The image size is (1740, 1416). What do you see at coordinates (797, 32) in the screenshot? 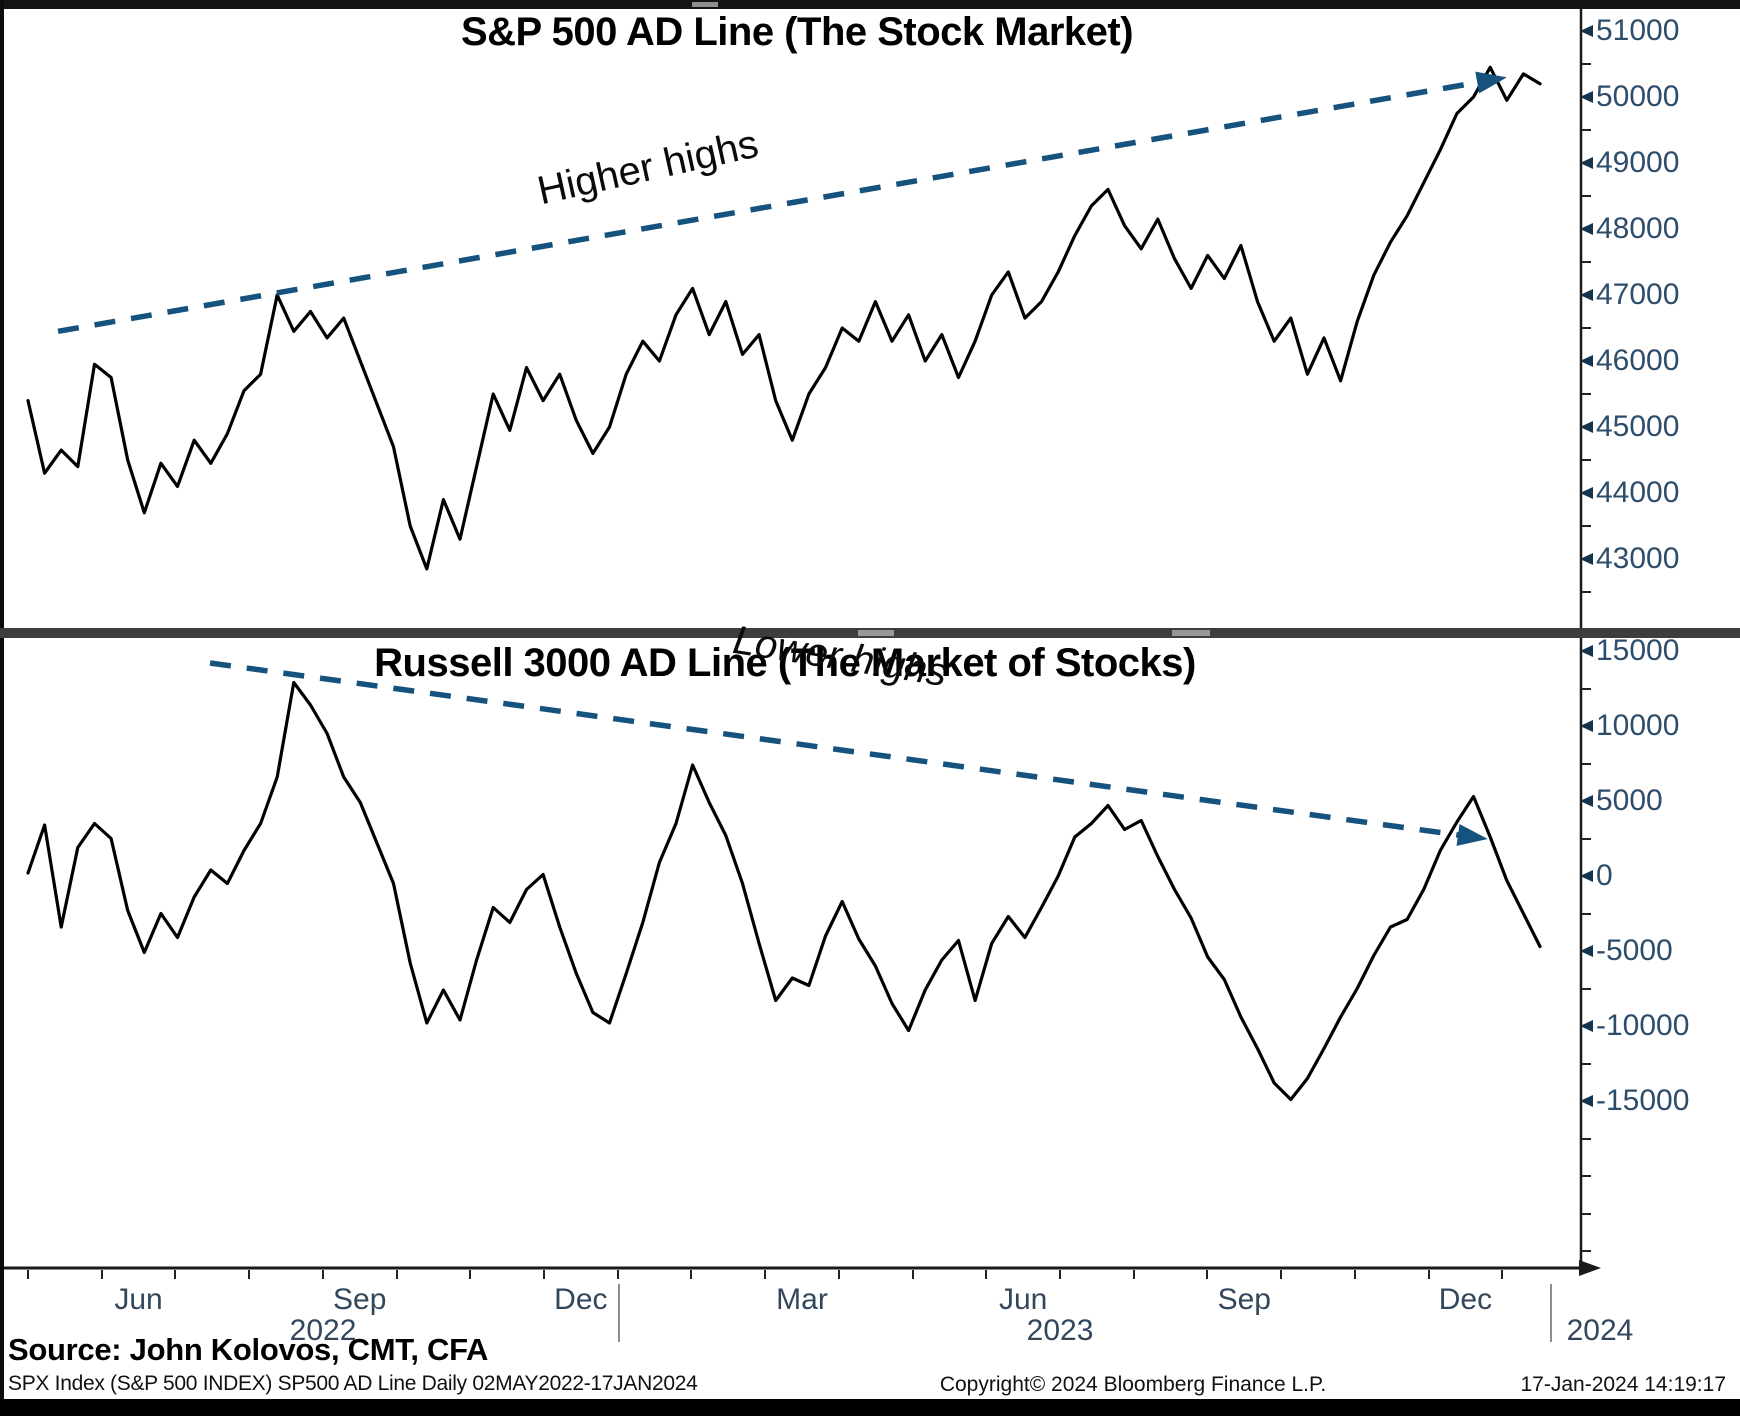
I see `top-panel-title: S&P 500 AD Line (The Stock Market)` at bounding box center [797, 32].